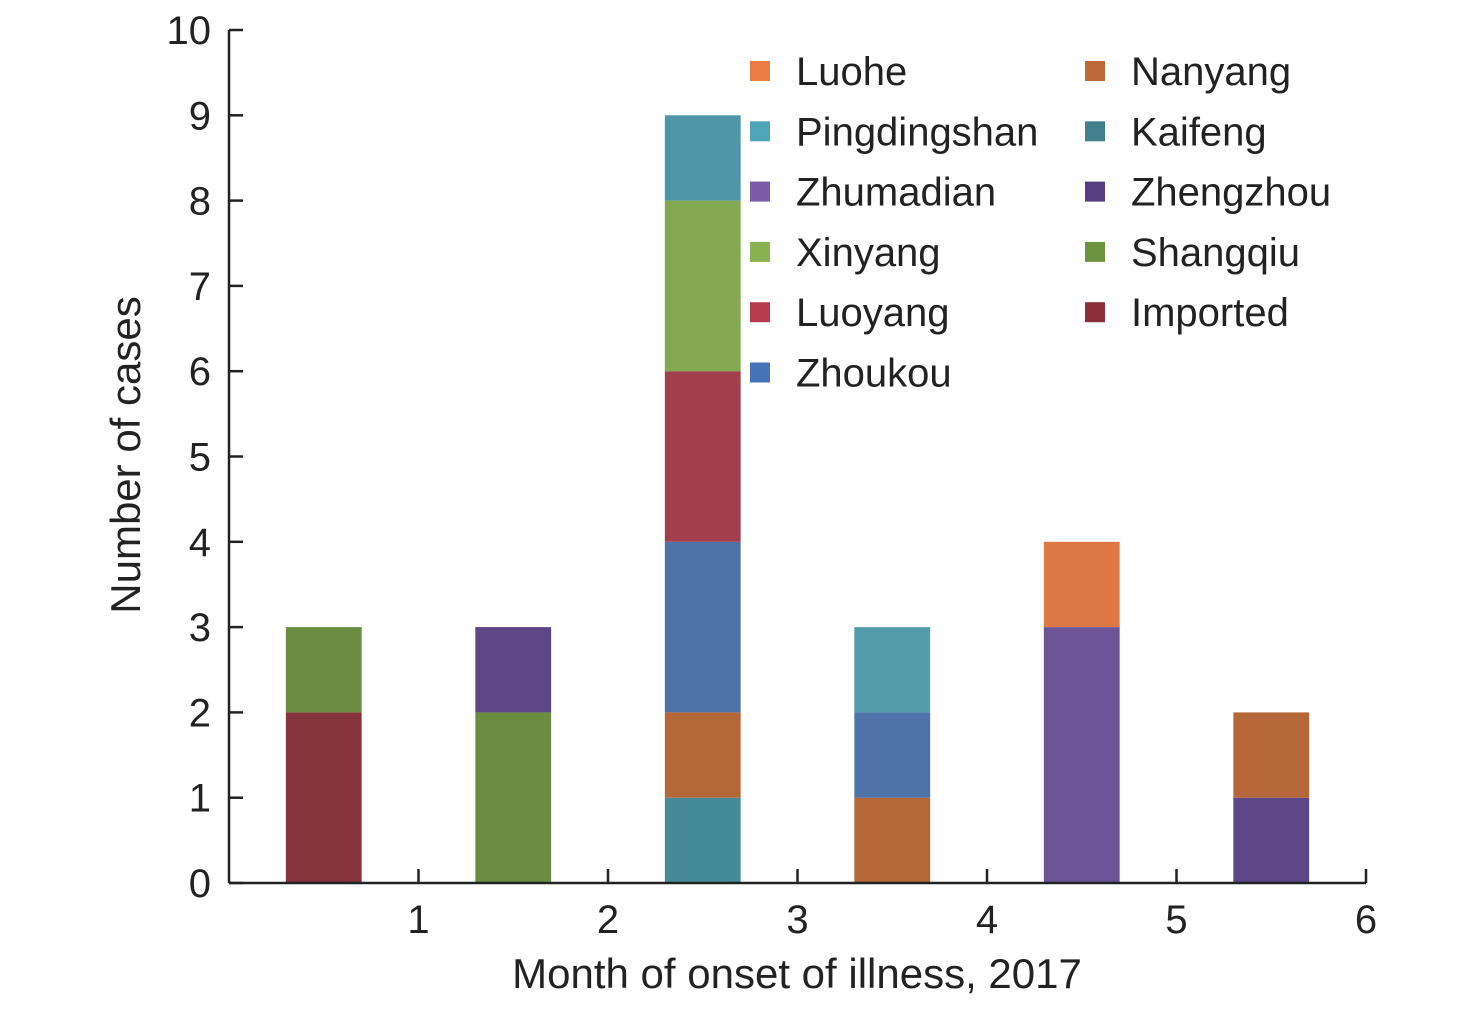  Describe the element at coordinates (987, 920) in the screenshot. I see `x-tick-label: 4` at that location.